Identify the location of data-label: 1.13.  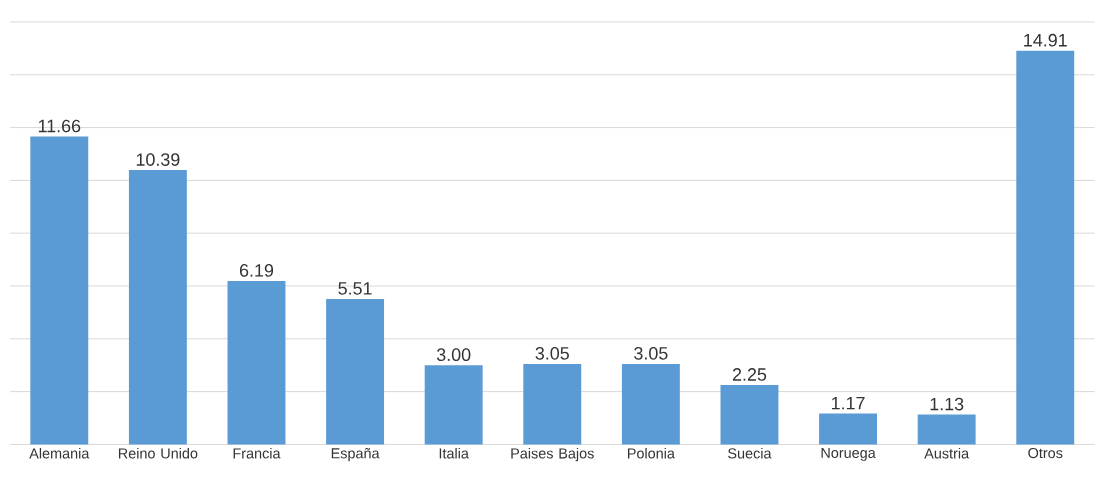
(947, 404).